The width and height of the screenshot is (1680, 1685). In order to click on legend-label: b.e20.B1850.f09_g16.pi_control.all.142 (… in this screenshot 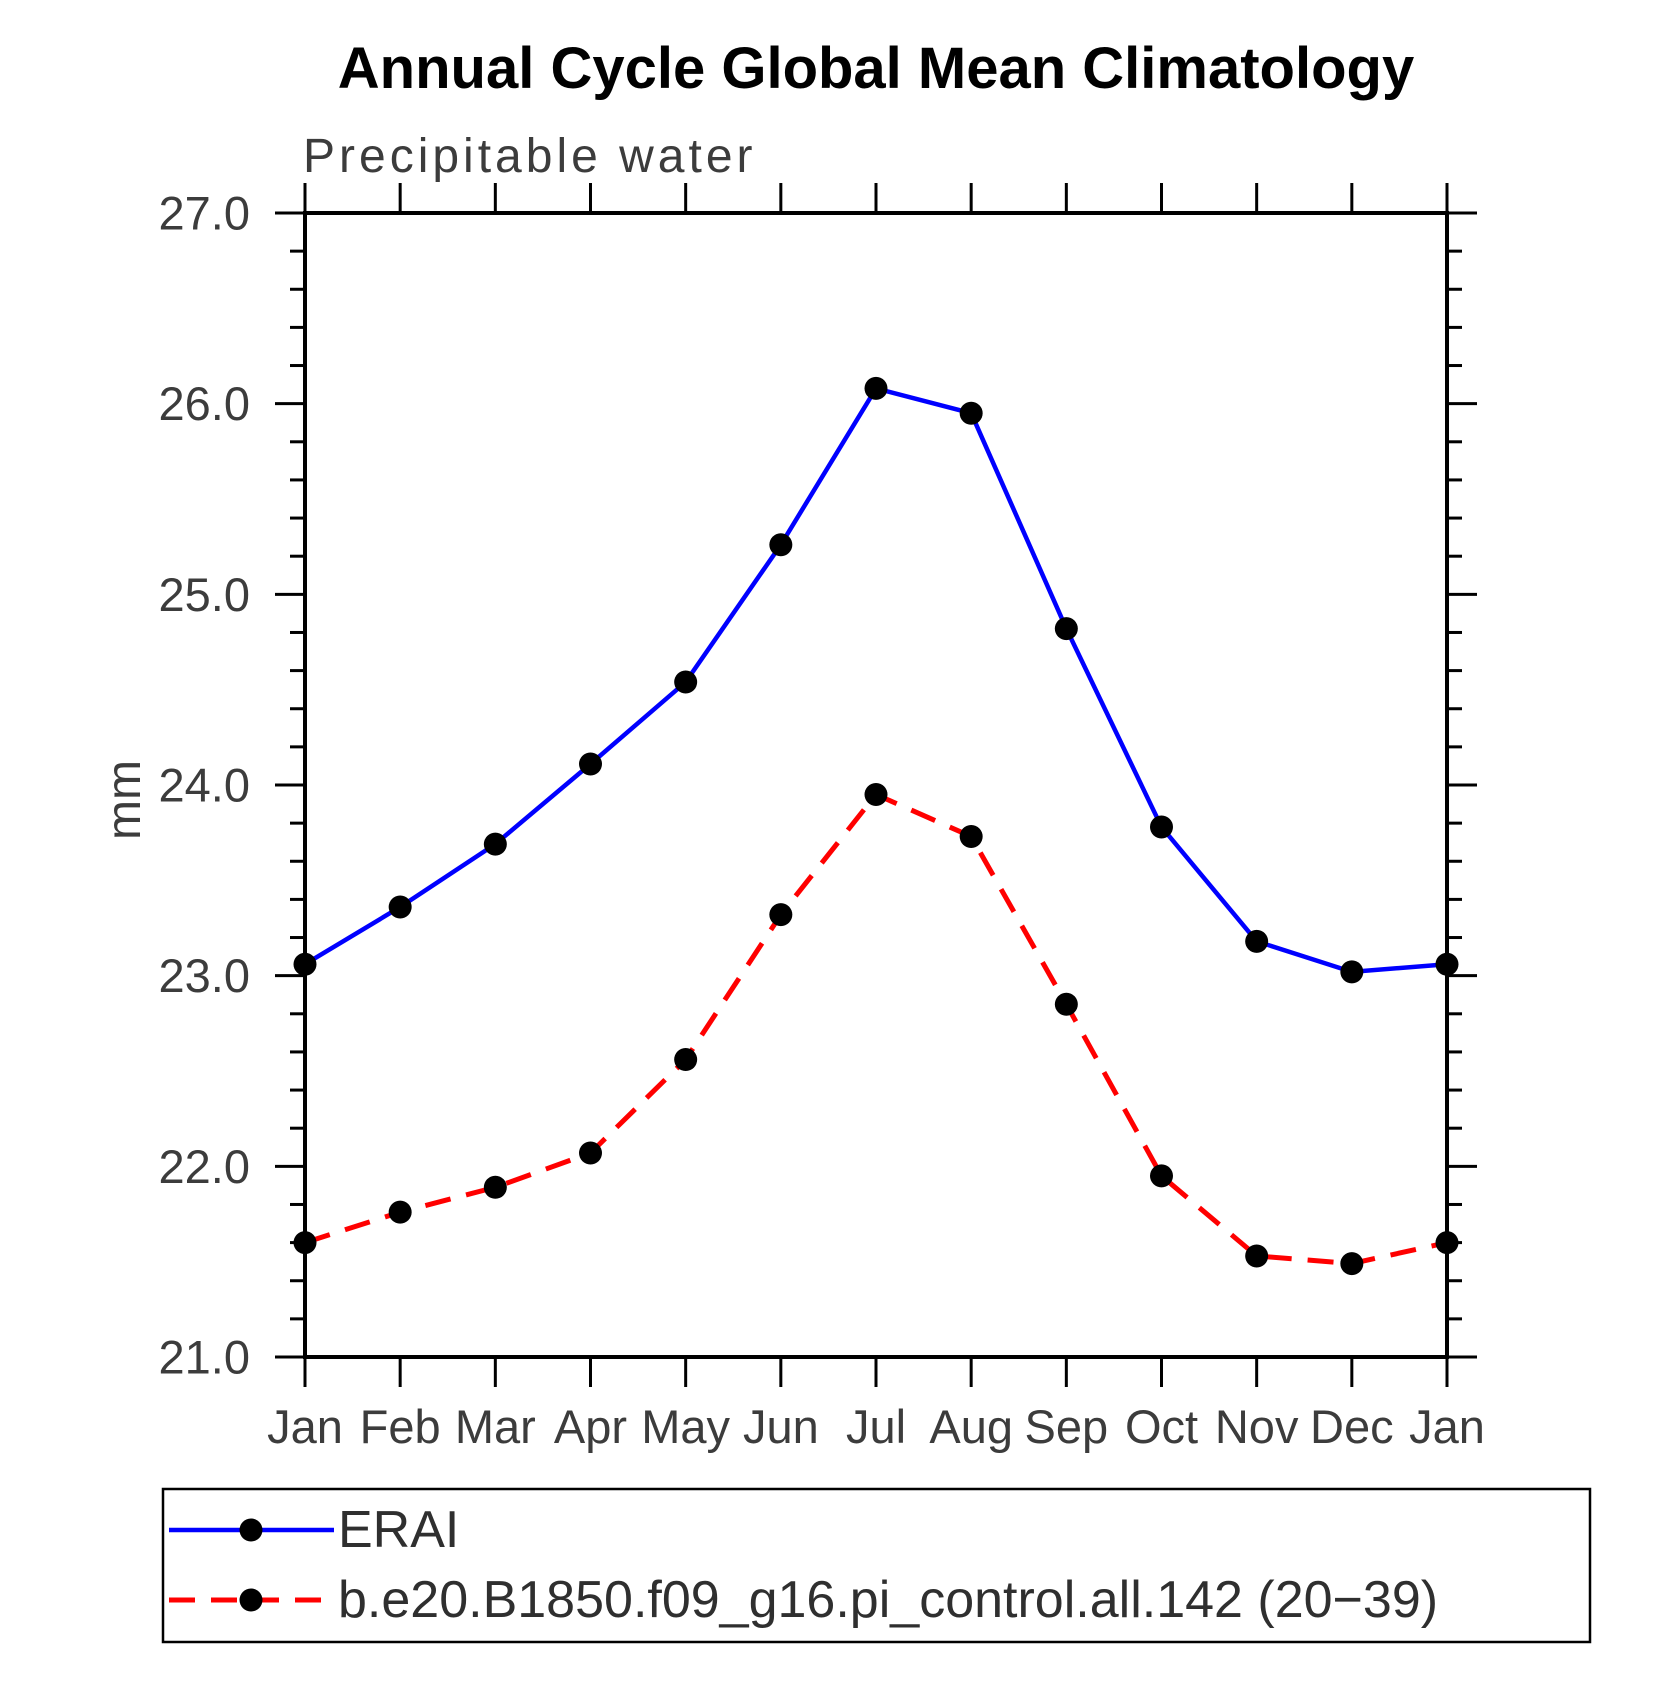, I will do `click(888, 1600)`.